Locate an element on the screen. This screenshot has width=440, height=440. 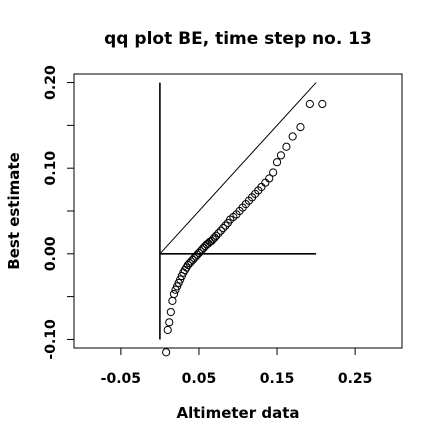
x-axis: -0.05 0.05 0.15 0.25 is located at coordinates (237, 367).